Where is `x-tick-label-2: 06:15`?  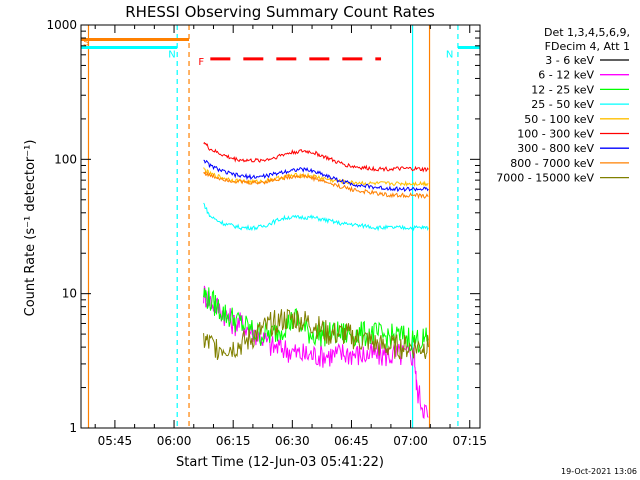 x-tick-label-2: 06:15 is located at coordinates (233, 441).